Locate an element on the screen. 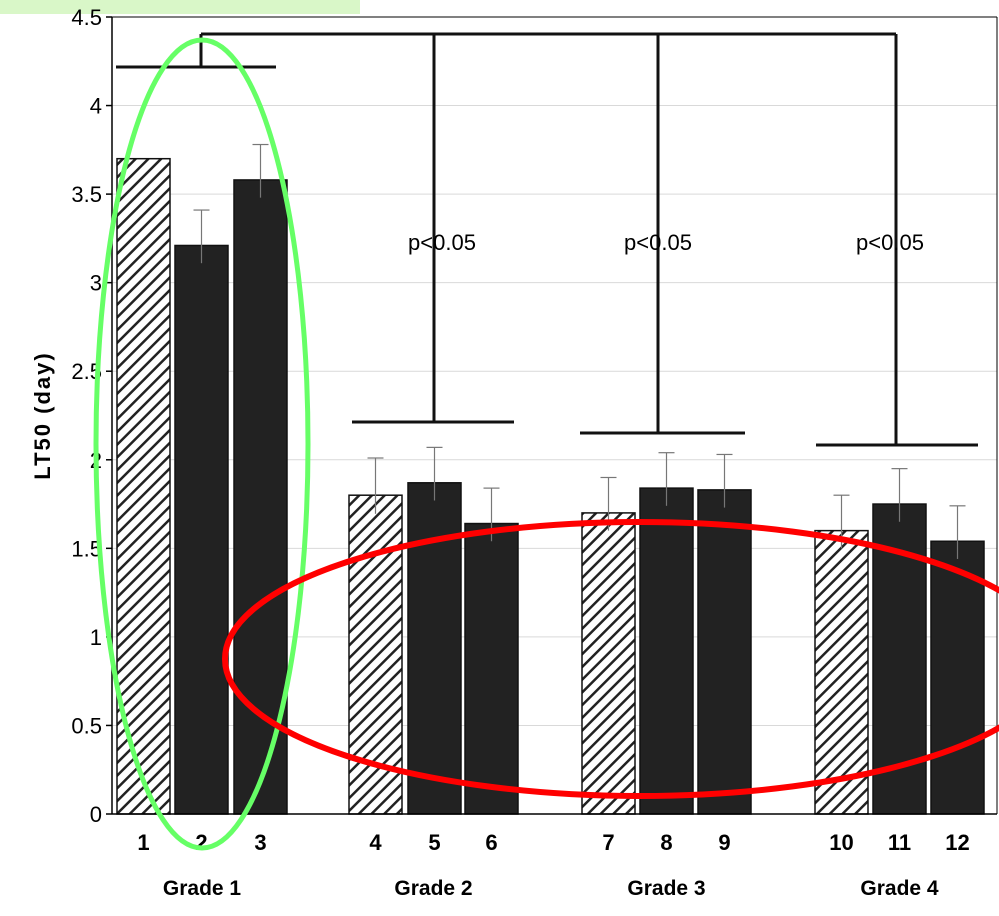 The height and width of the screenshot is (916, 999). x-tick-label: 10 is located at coordinates (841, 842).